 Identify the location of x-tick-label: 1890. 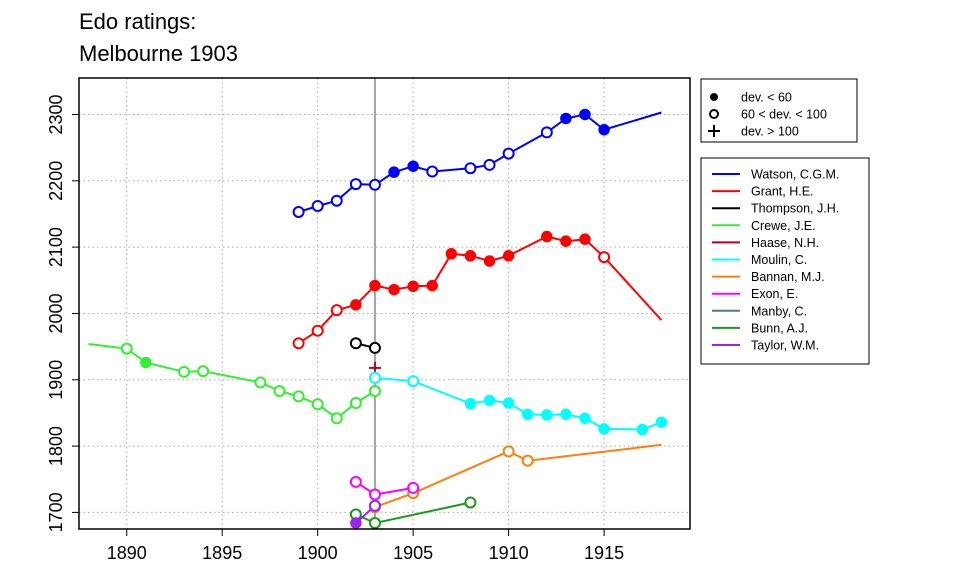
(127, 553).